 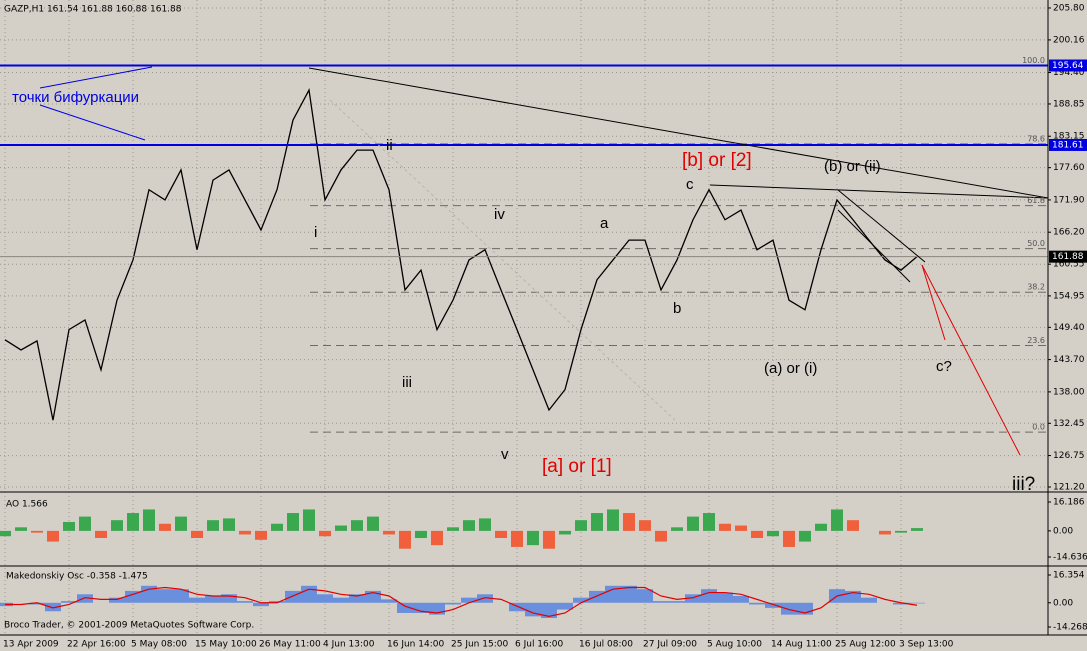 I want to click on chart-title: GAZP,H1 161.54 161.88 160.88 161.88, so click(x=93, y=10).